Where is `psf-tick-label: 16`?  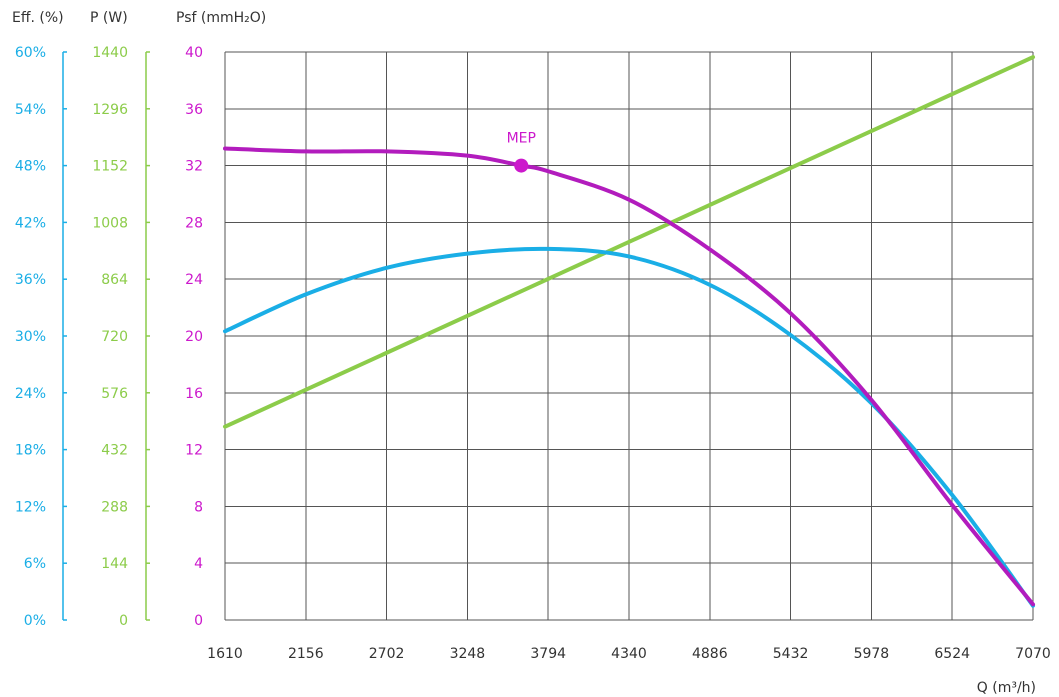
psf-tick-label: 16 is located at coordinates (194, 394).